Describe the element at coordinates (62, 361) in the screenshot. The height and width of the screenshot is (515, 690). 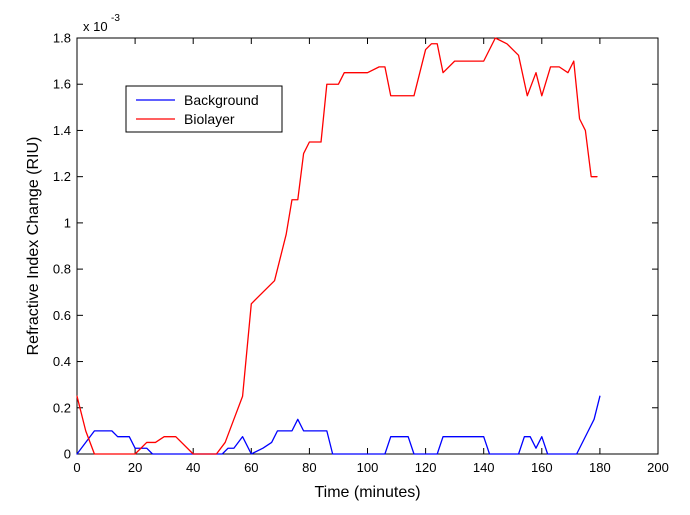
I see `y-axis-tick-label: 0.4` at that location.